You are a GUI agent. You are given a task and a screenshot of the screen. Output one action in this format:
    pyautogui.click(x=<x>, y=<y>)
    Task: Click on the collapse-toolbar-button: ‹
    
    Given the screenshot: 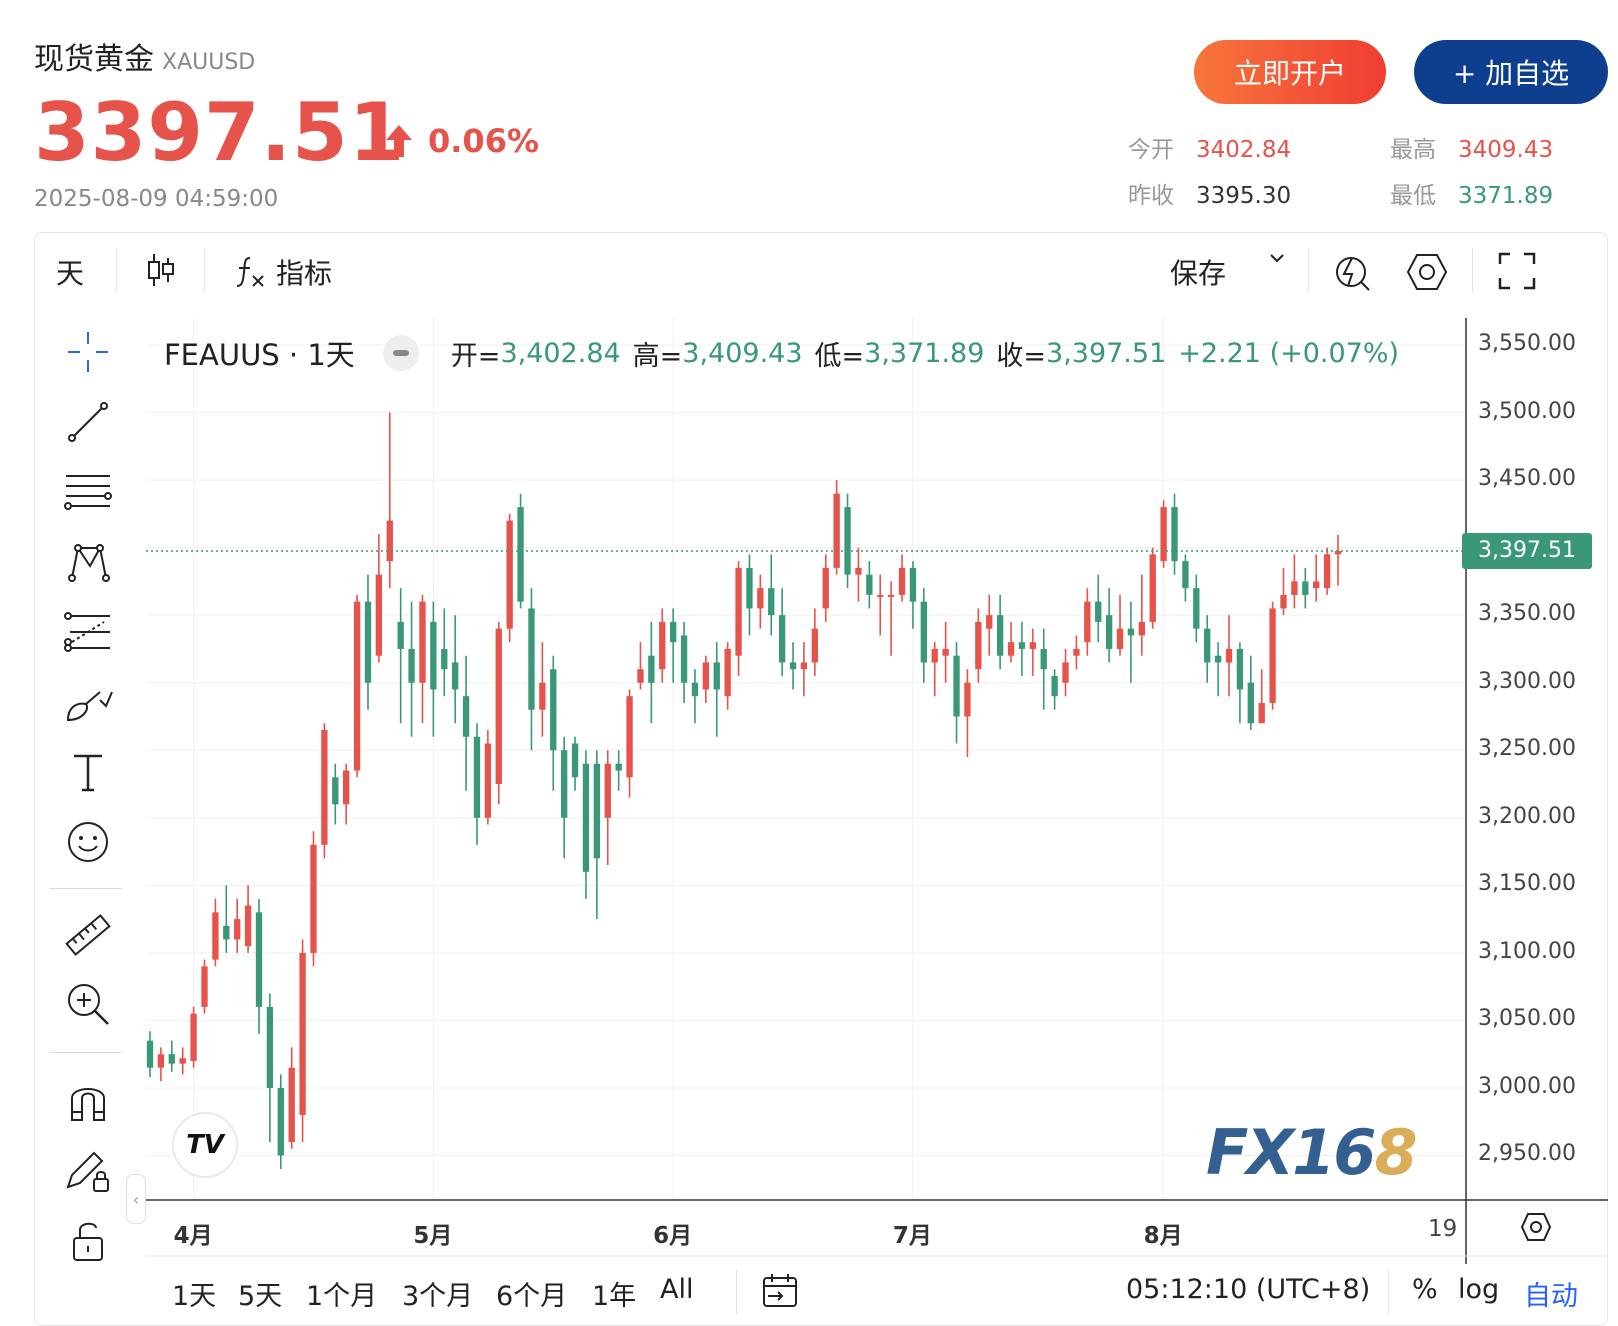 What is the action you would take?
    pyautogui.click(x=136, y=1199)
    